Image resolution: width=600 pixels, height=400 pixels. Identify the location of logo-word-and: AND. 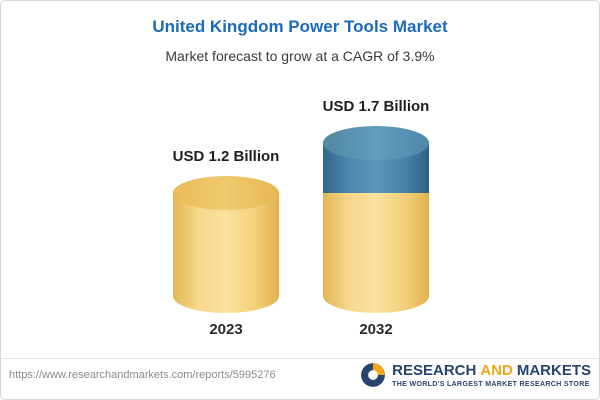
(496, 370).